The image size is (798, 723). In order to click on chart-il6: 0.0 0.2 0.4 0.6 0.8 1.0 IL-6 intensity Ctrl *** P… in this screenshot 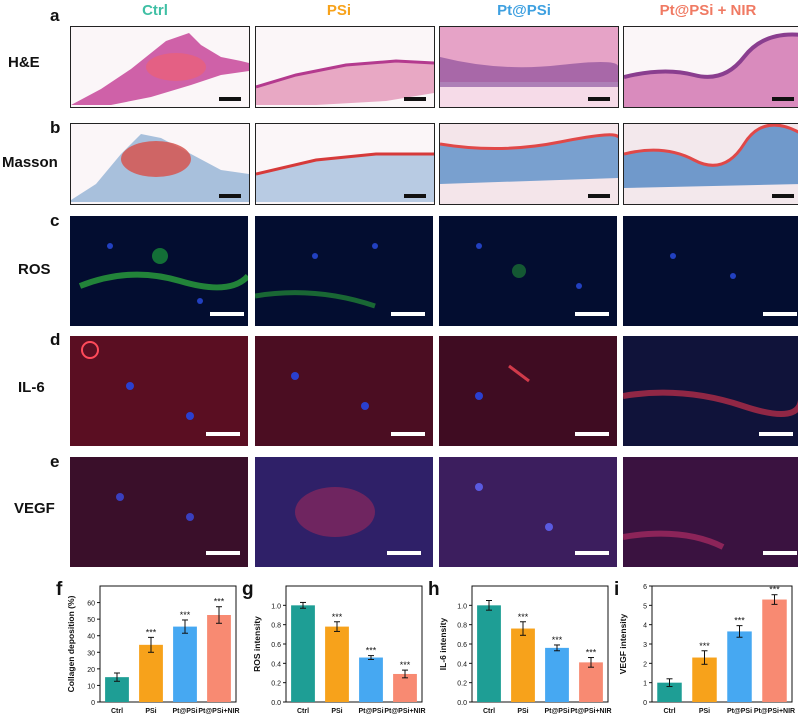, I will do `click(525, 650)`.